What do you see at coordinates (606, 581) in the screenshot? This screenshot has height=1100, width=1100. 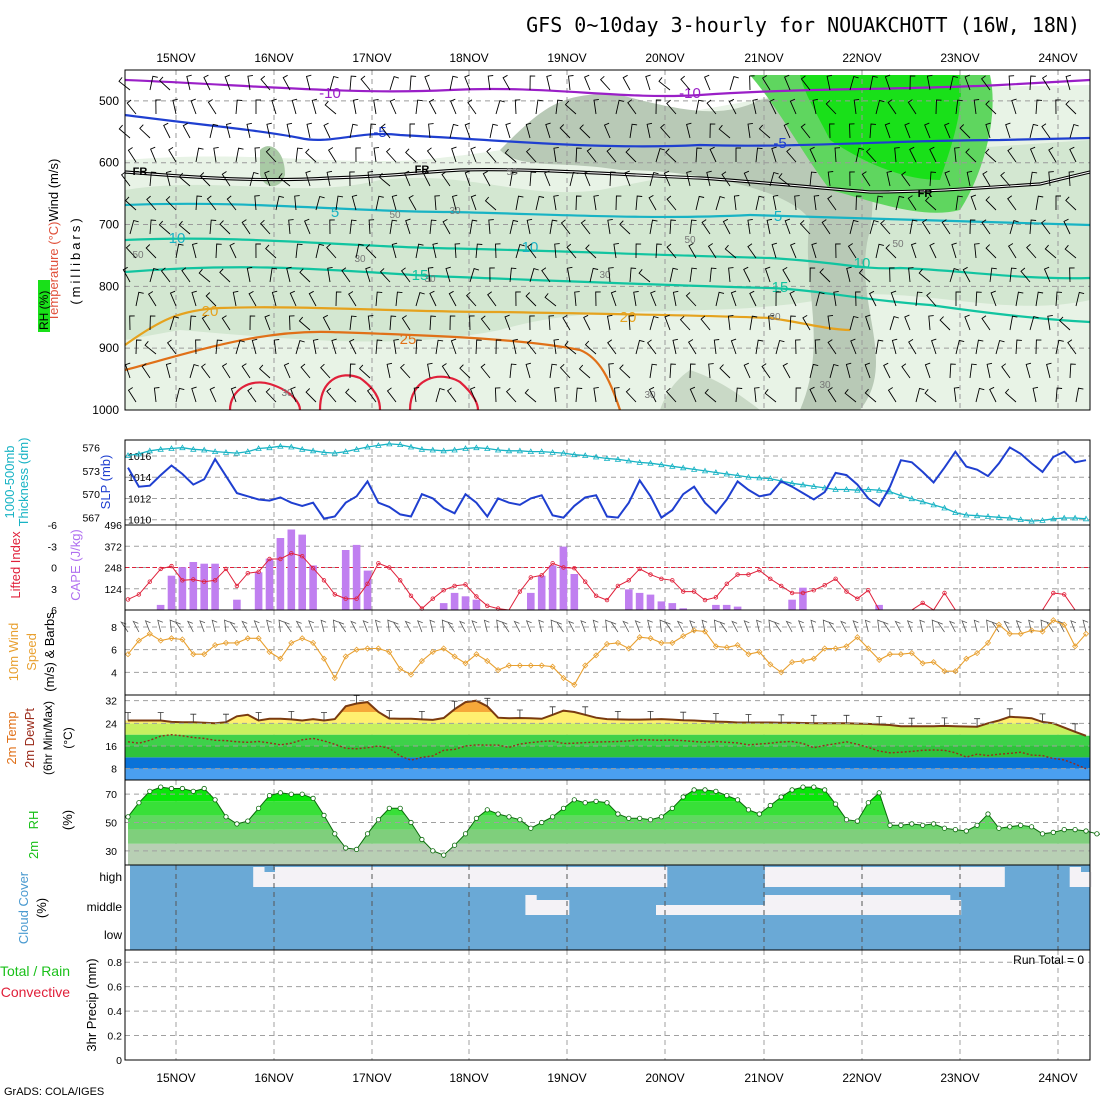 I see `lifted-index-line` at bounding box center [606, 581].